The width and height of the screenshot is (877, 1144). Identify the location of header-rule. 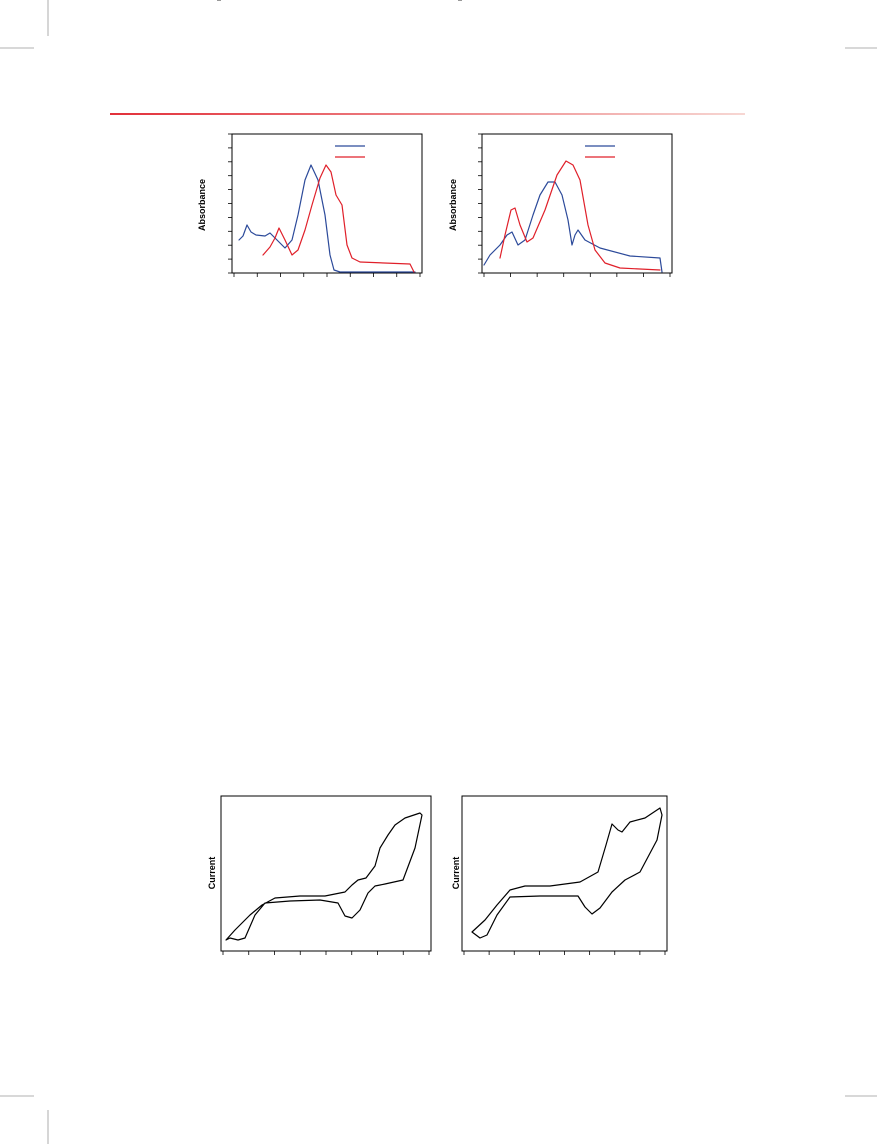
(427, 114).